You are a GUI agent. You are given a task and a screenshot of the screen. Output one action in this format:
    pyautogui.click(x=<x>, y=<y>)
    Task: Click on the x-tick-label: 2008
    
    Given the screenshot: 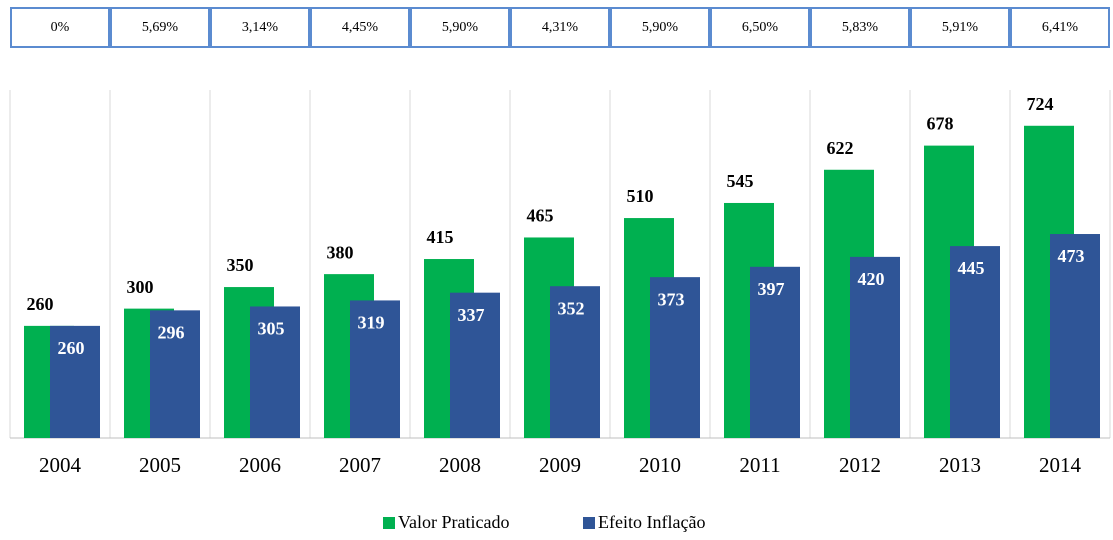 What is the action you would take?
    pyautogui.click(x=460, y=465)
    